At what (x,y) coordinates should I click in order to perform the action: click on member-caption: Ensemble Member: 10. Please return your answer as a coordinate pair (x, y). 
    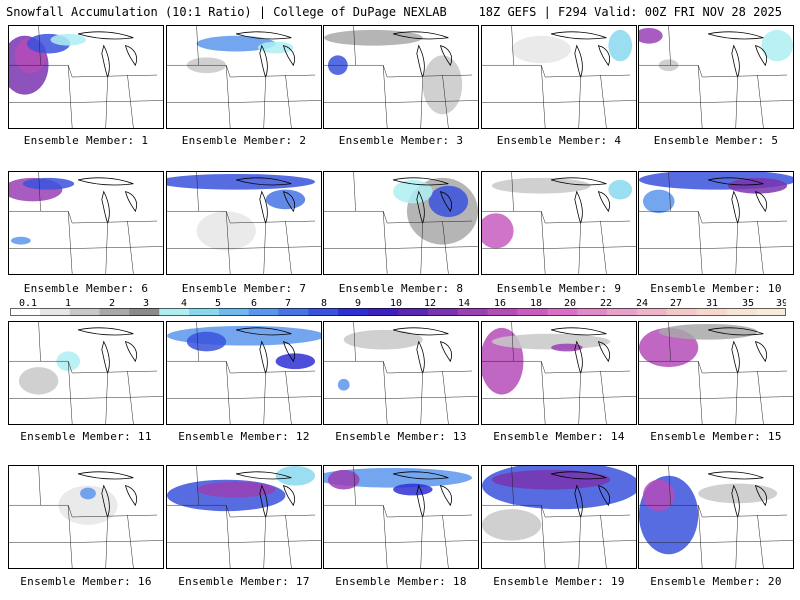
    Looking at the image, I should click on (716, 288).